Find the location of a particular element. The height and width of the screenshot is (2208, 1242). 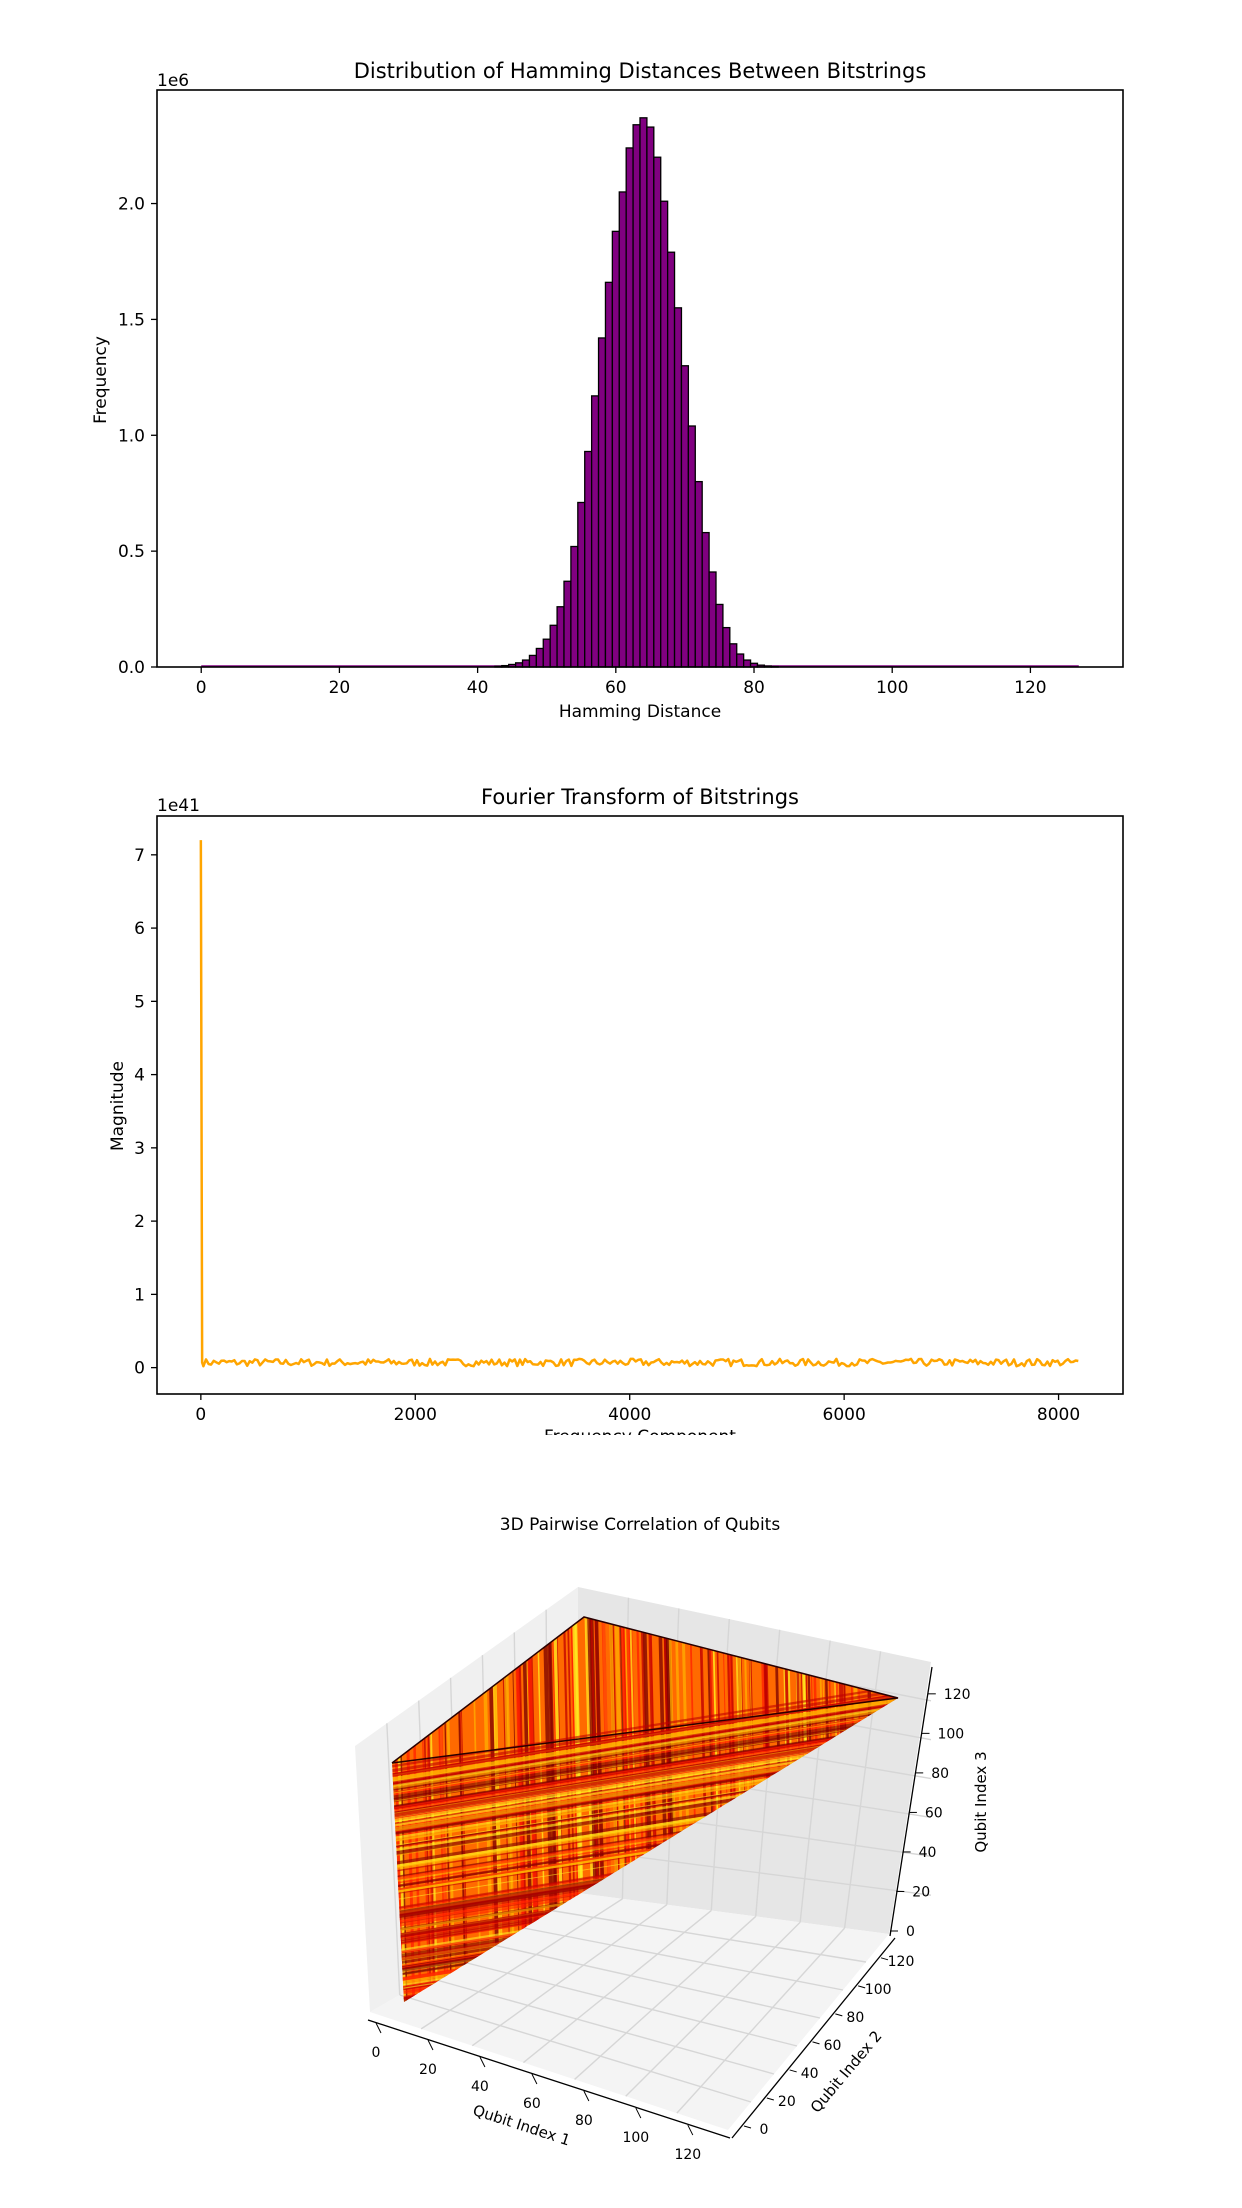

z3d-tick-label: 0 is located at coordinates (910, 1932).